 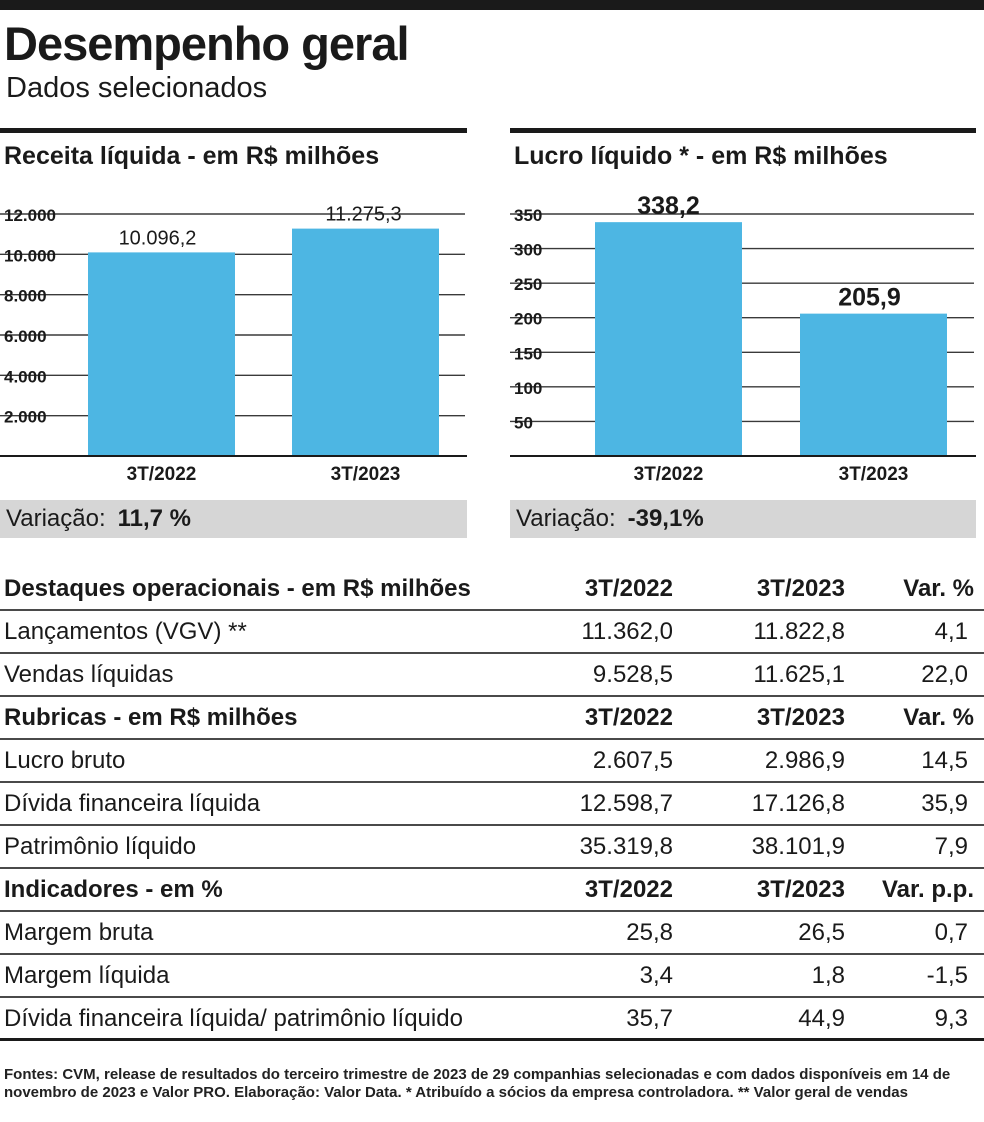 I want to click on row-value: 35.319,8, so click(x=626, y=846).